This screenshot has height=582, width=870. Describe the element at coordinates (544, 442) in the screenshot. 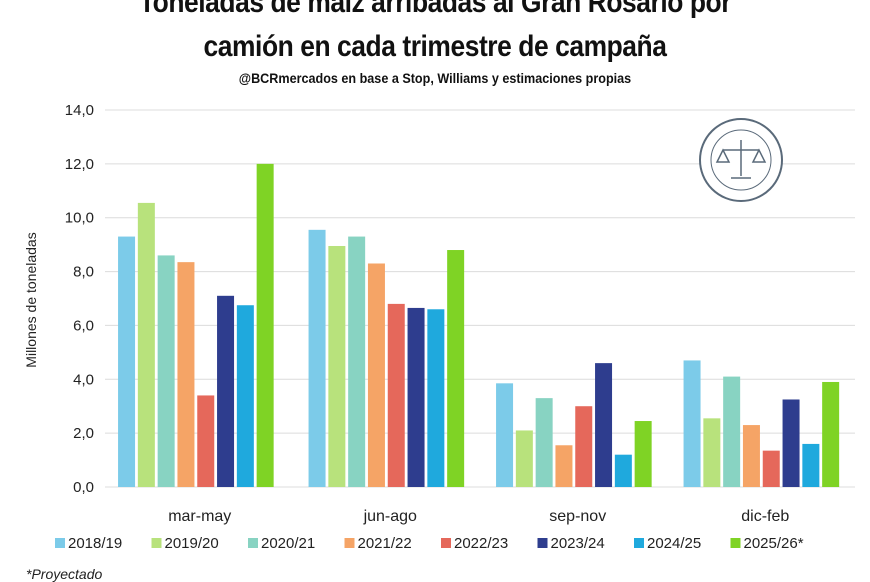

I see `bar-202021-sep-nov` at that location.